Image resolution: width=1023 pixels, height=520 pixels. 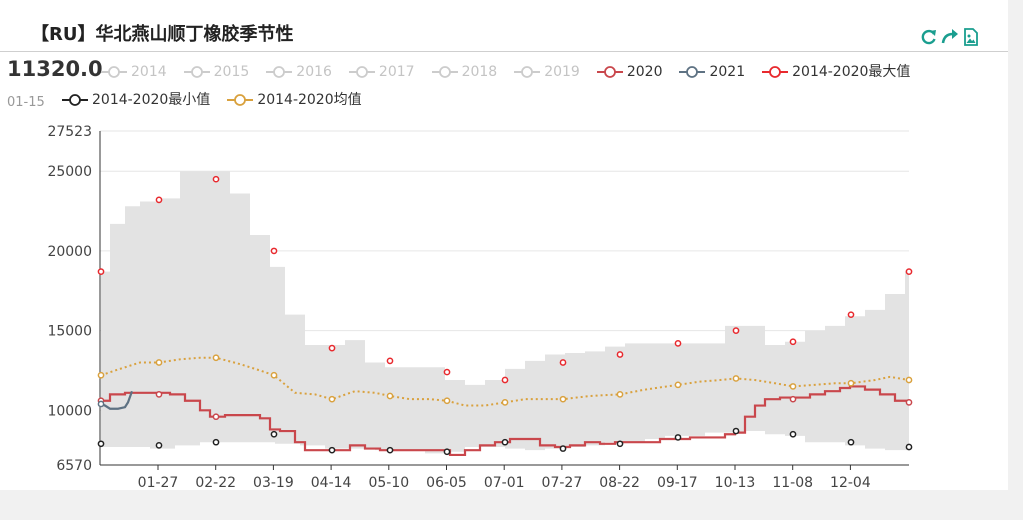 I want to click on y-tick-label: 6570, so click(x=74, y=466).